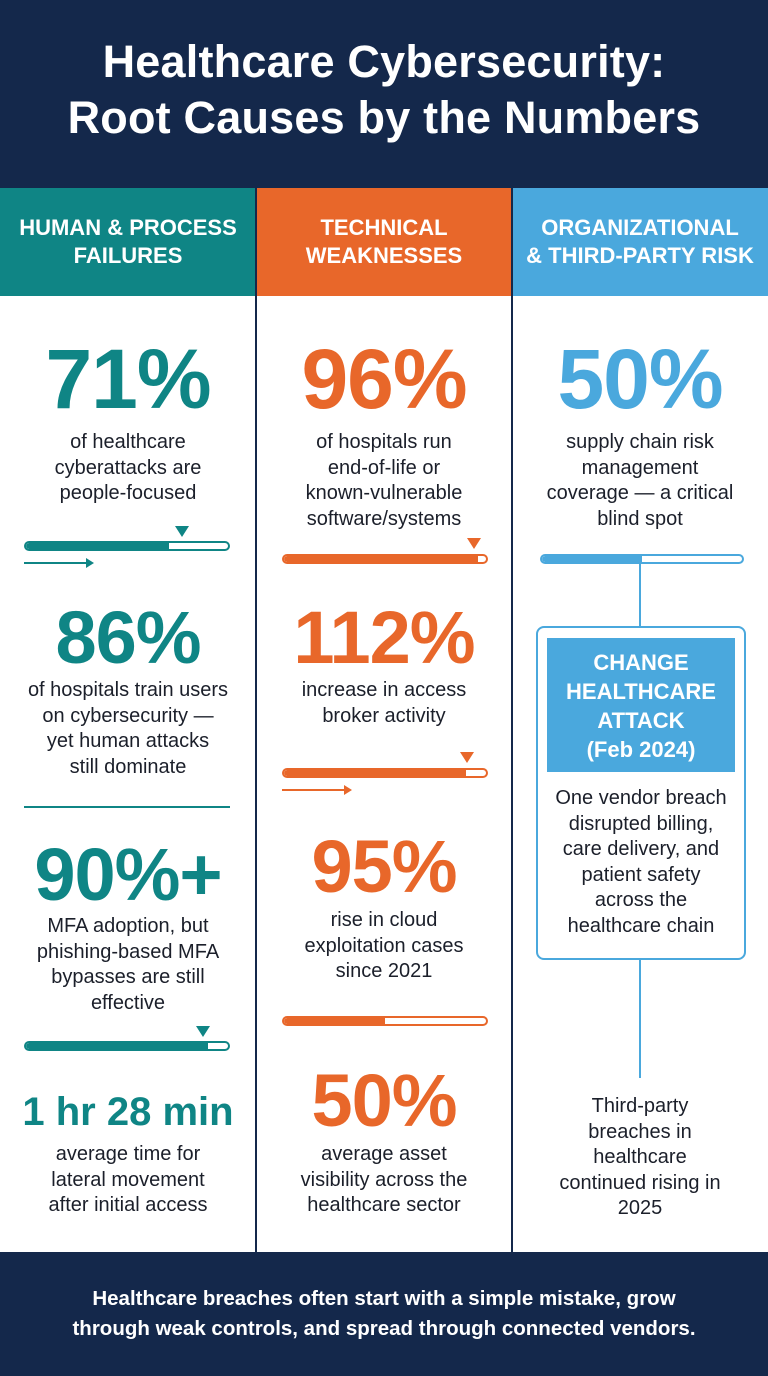 This screenshot has width=768, height=1376. Describe the element at coordinates (384, 379) in the screenshot. I see `stat-value: 96%` at that location.